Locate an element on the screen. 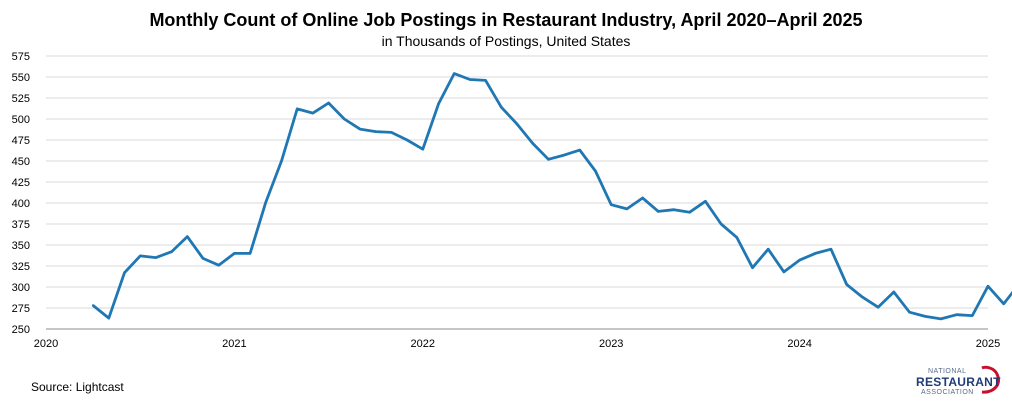  y-tick-label: 275 is located at coordinates (21, 309).